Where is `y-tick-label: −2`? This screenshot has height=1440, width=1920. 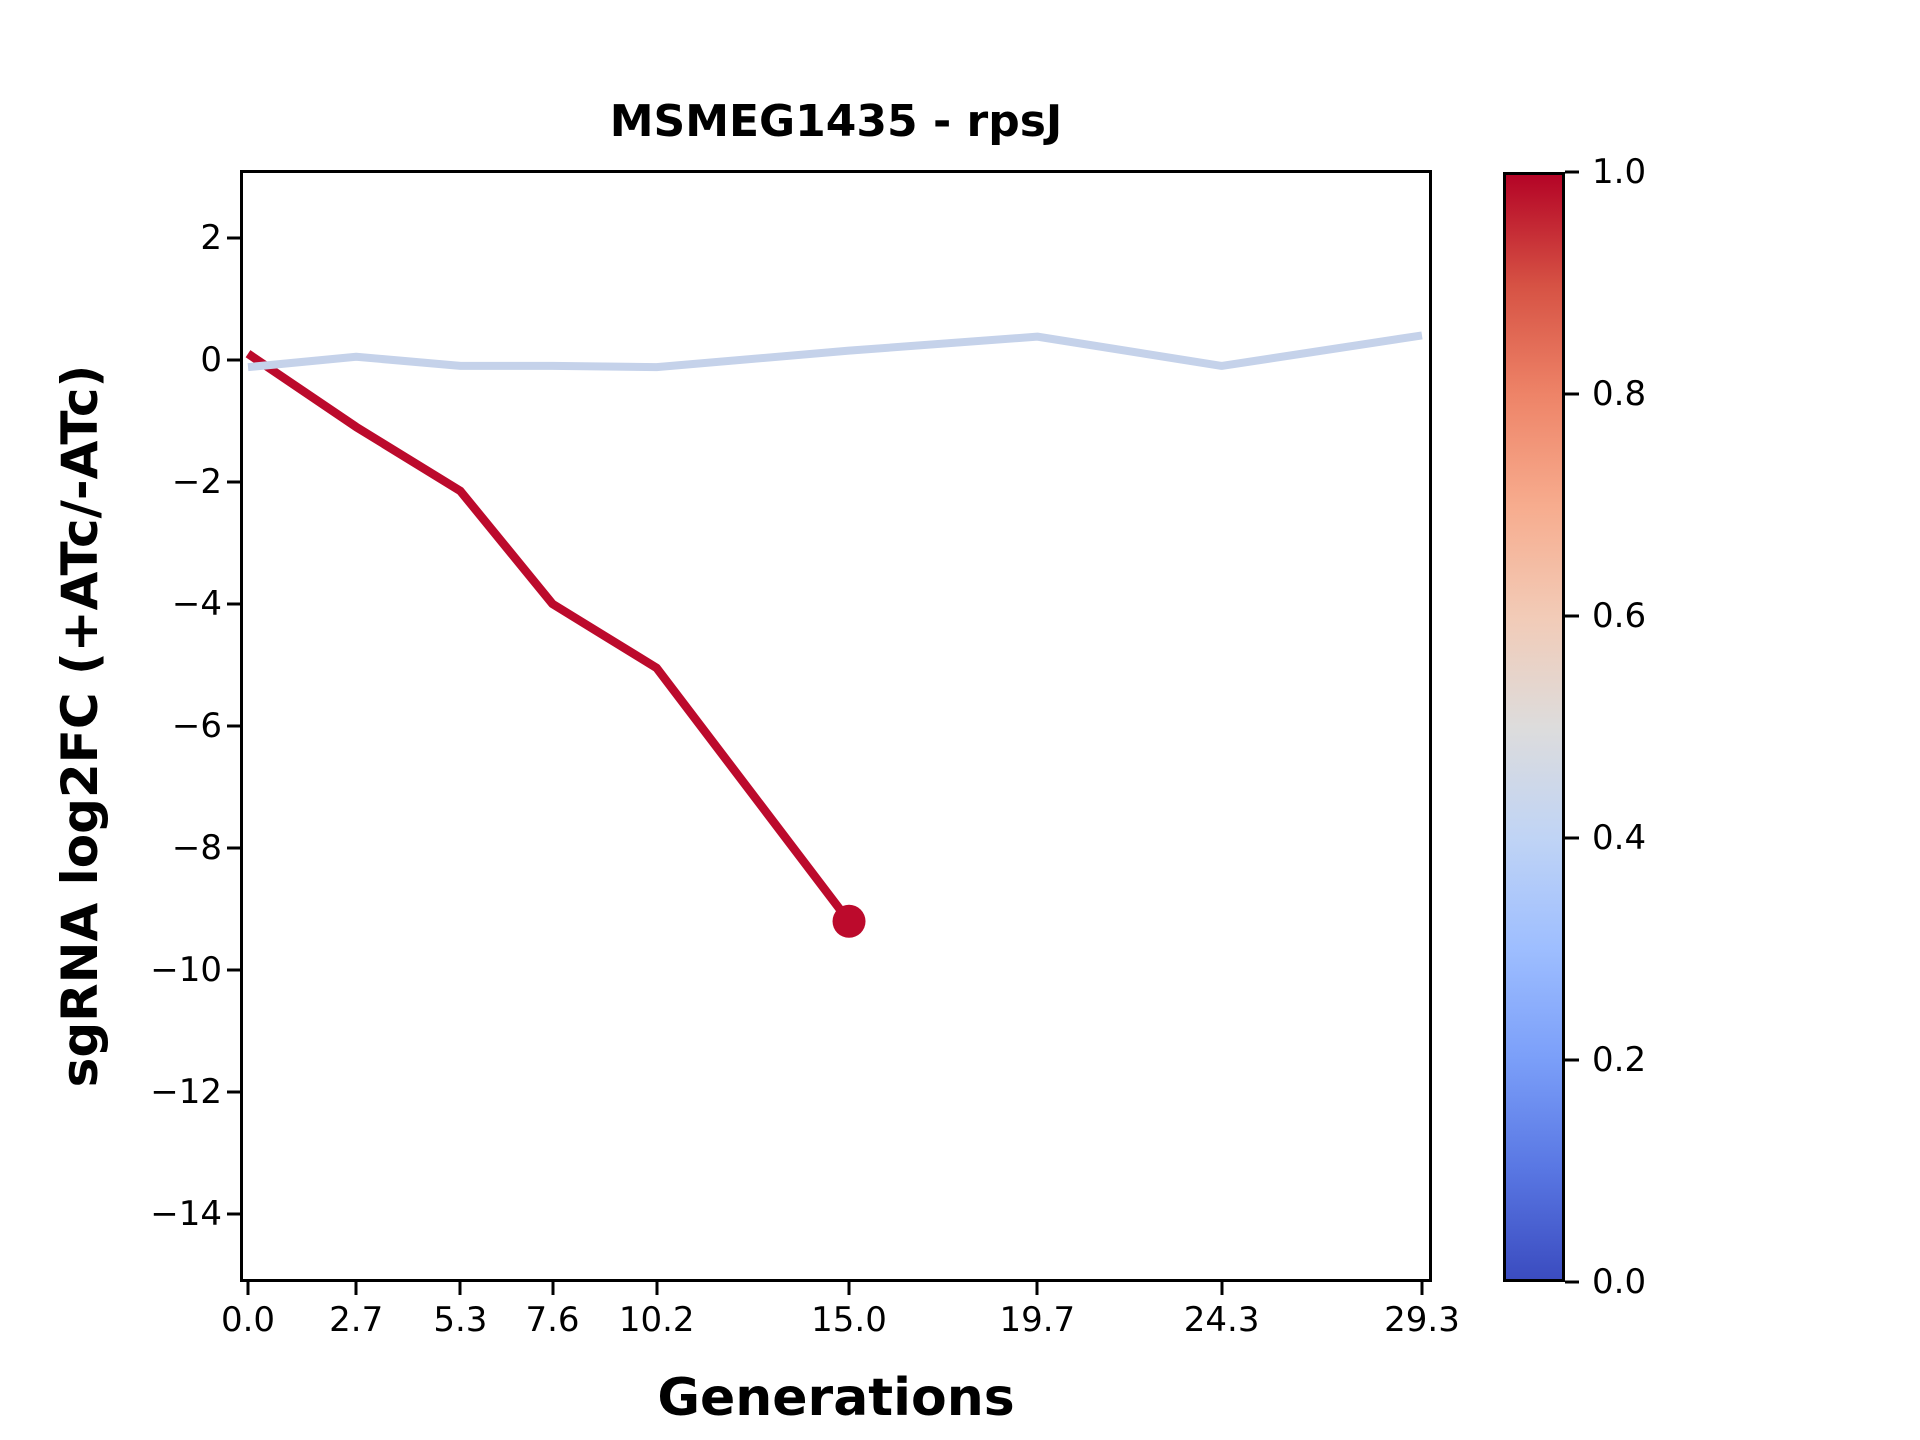
y-tick-label: −2 is located at coordinates (196, 481).